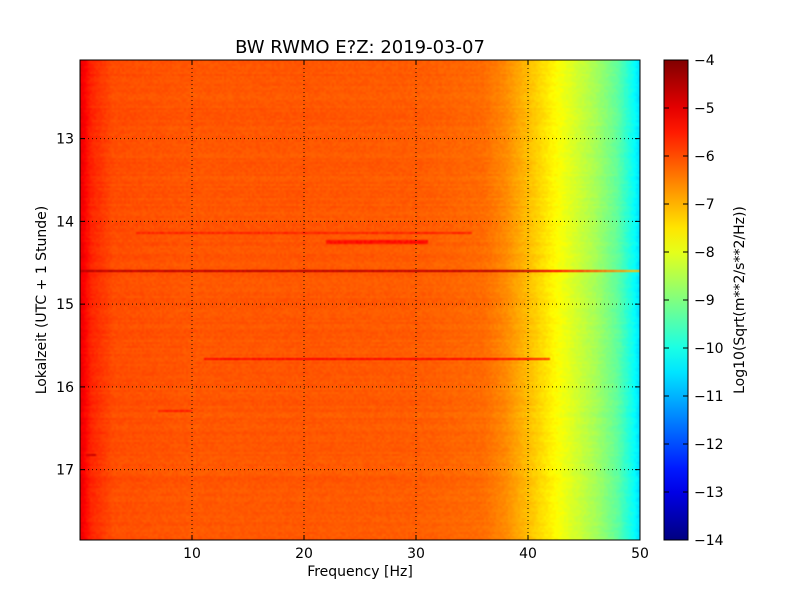 This screenshot has width=800, height=600. What do you see at coordinates (528, 554) in the screenshot?
I see `x-tick-label: 40` at bounding box center [528, 554].